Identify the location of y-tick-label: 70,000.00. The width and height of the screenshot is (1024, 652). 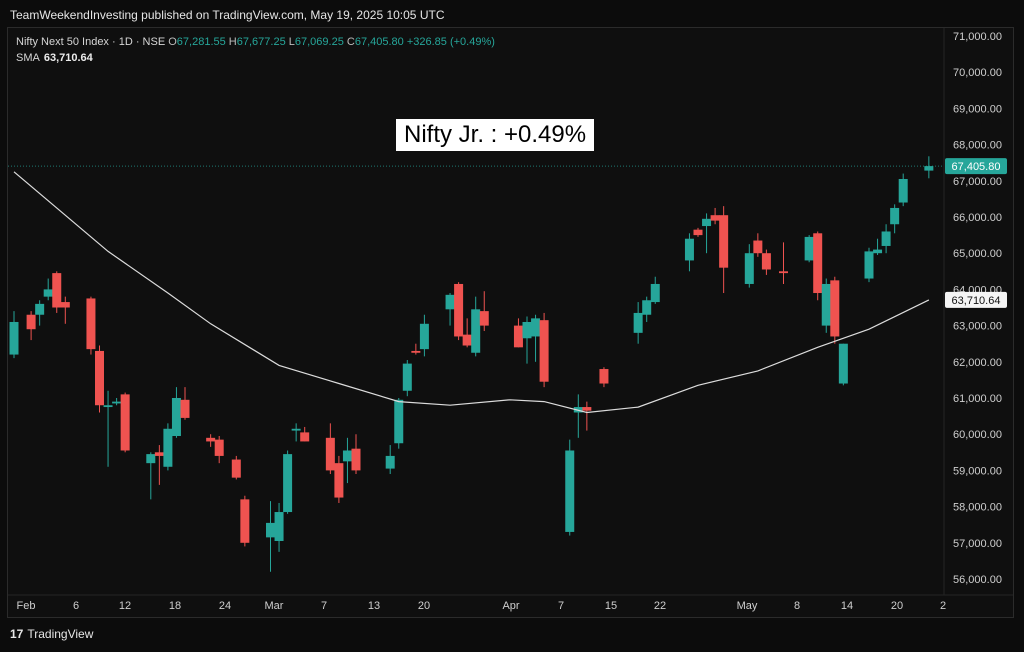
(977, 73).